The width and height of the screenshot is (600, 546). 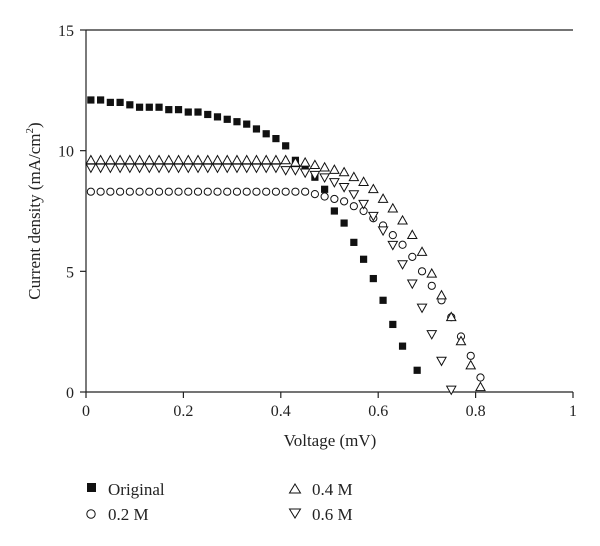 What do you see at coordinates (66, 31) in the screenshot?
I see `y-tick-label: 15` at bounding box center [66, 31].